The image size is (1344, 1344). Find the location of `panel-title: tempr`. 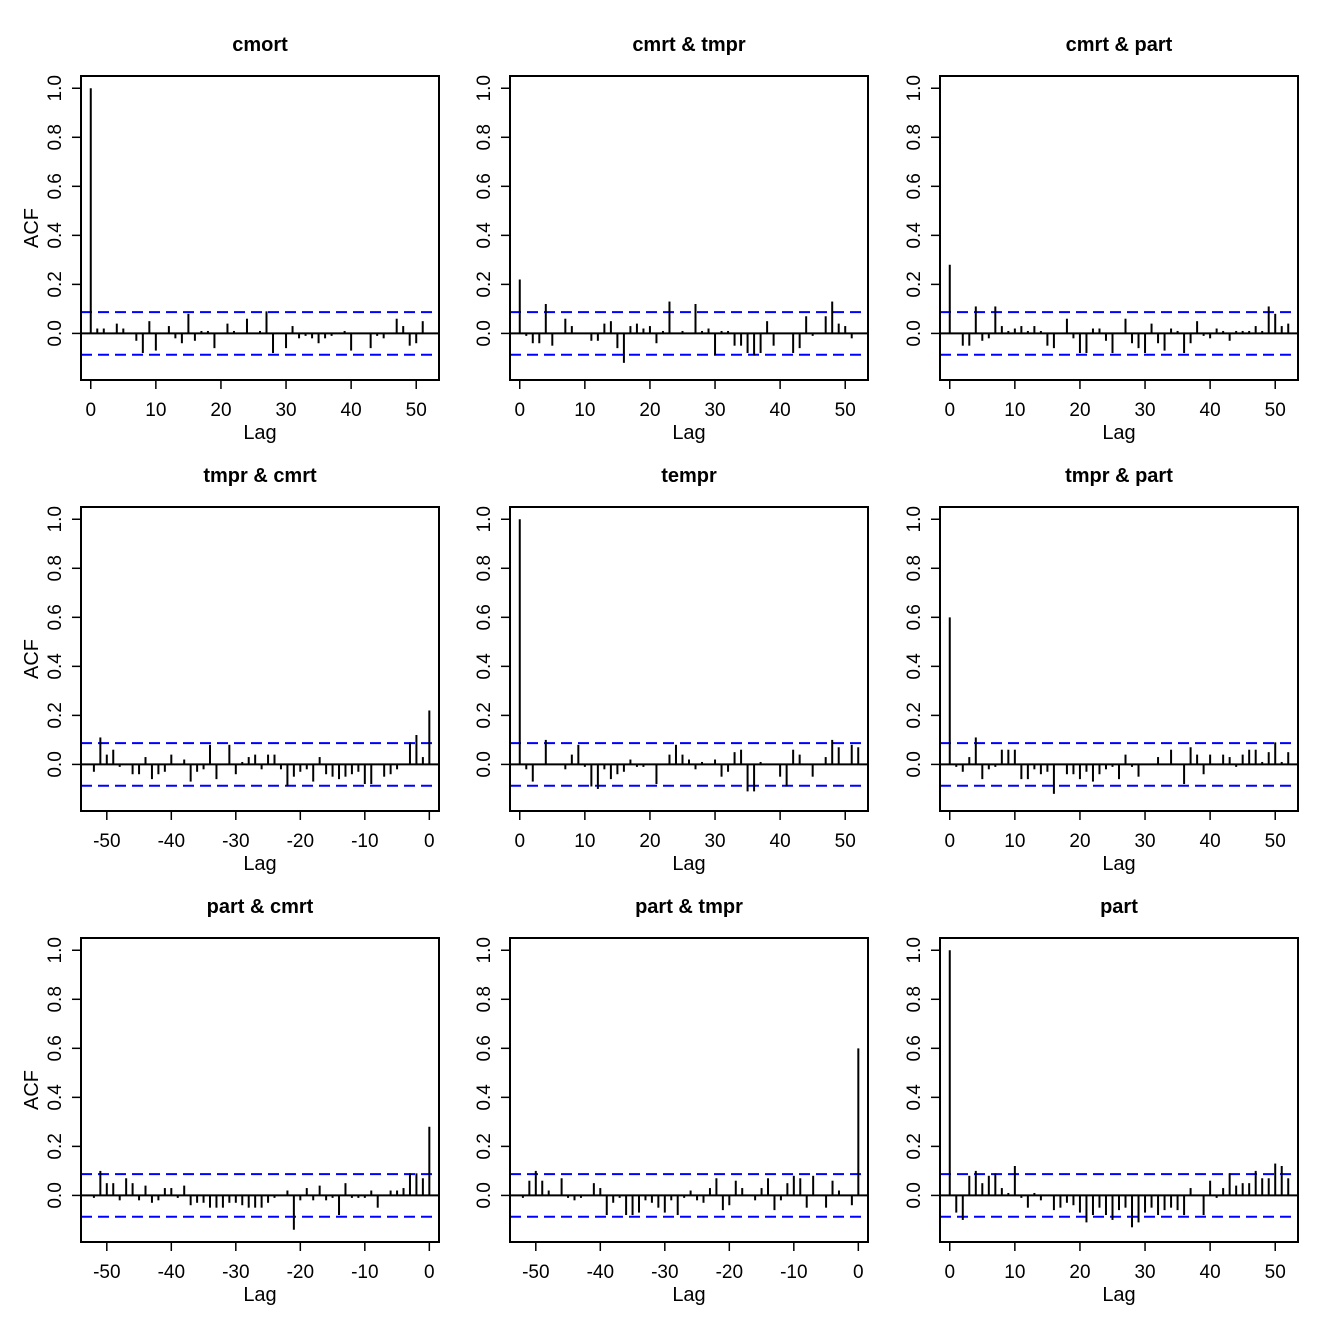

panel-title: tempr is located at coordinates (689, 476).